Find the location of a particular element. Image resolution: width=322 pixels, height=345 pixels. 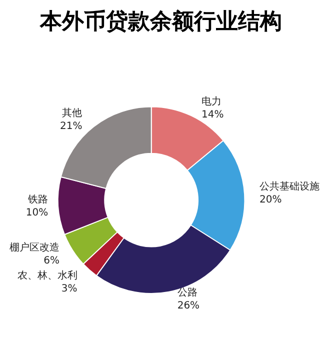

slice-label: 铁路 is located at coordinates (37, 199).